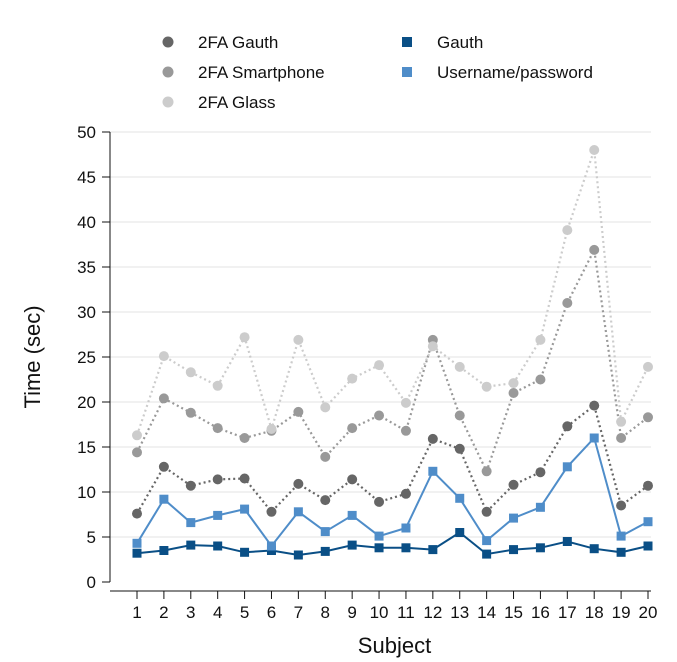 This screenshot has height=662, width=677. Describe the element at coordinates (190, 612) in the screenshot. I see `x-tick-label: 3` at that location.